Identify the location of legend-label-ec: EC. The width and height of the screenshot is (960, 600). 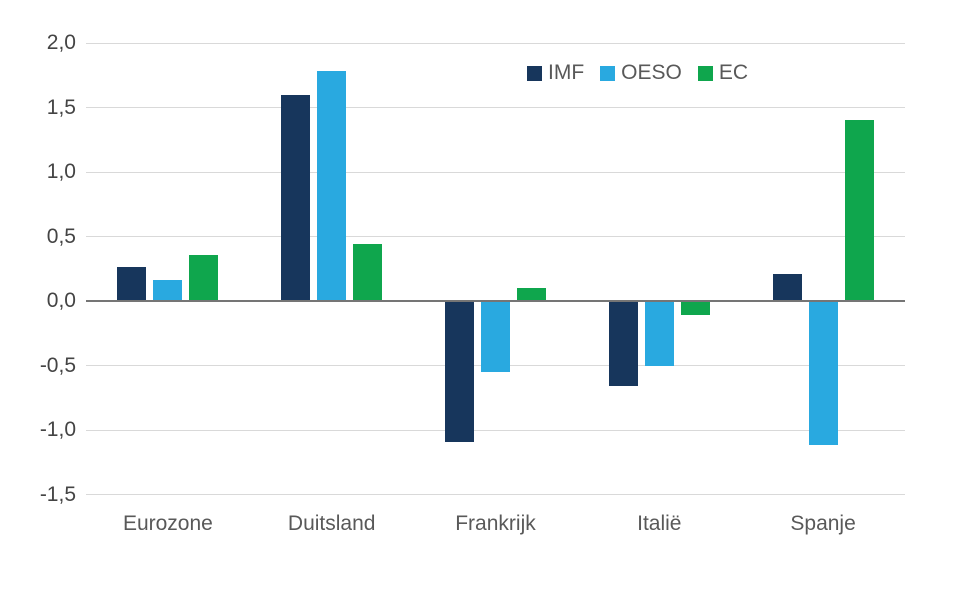
(733, 72).